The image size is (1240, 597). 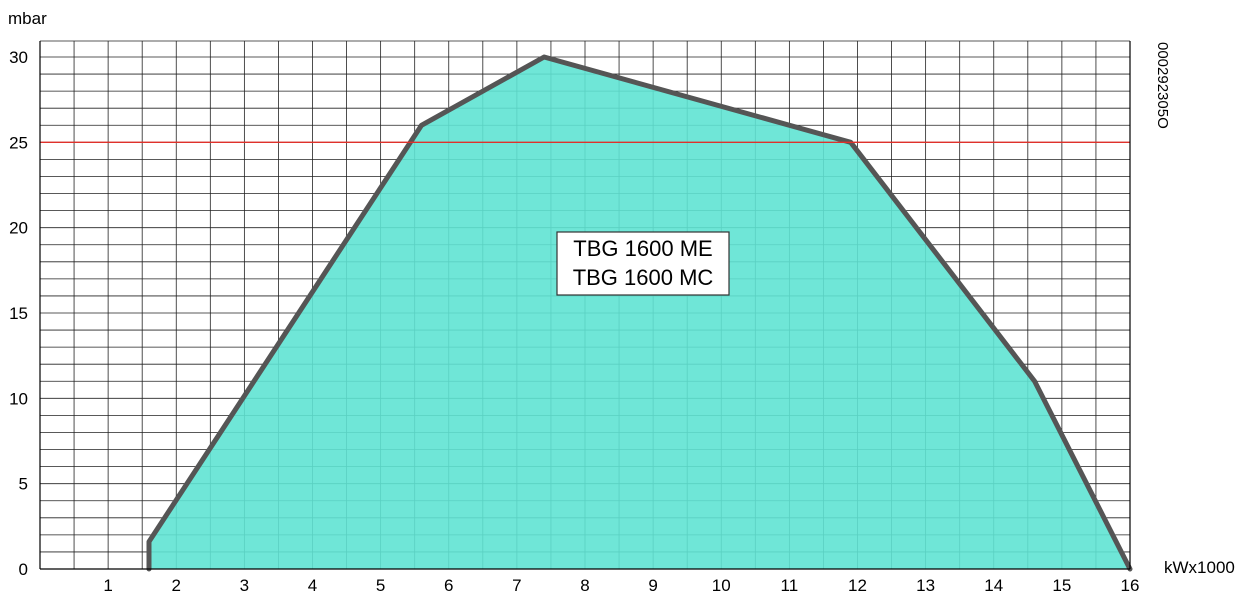 What do you see at coordinates (1199, 567) in the screenshot?
I see `x-axis-unit-label: kWx1000` at bounding box center [1199, 567].